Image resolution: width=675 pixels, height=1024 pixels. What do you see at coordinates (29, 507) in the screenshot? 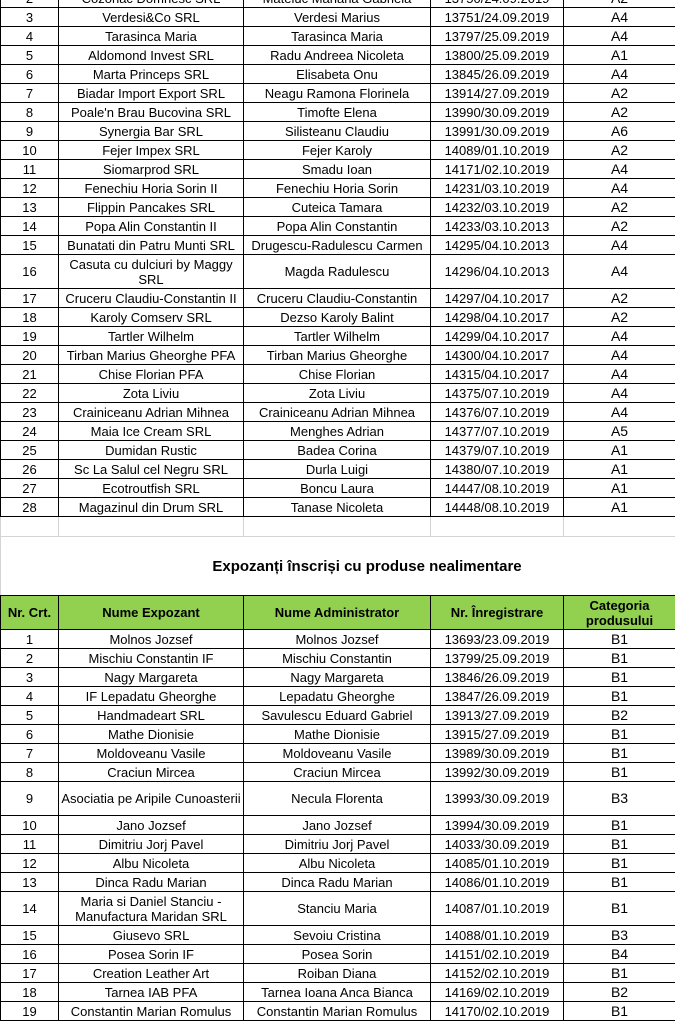
I see `cell-nr-crt: 28` at bounding box center [29, 507].